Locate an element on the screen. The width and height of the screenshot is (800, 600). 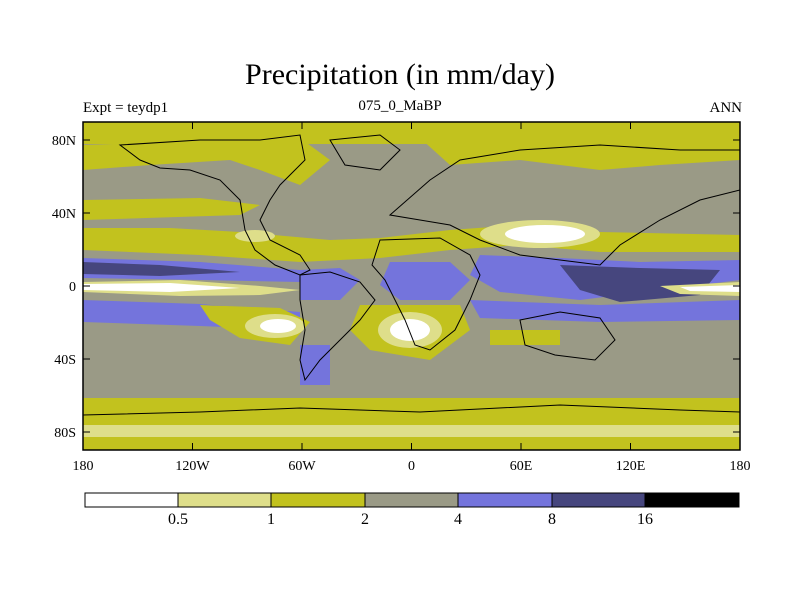
chart-title: Precipitation (in mm/day) is located at coordinates (400, 74).